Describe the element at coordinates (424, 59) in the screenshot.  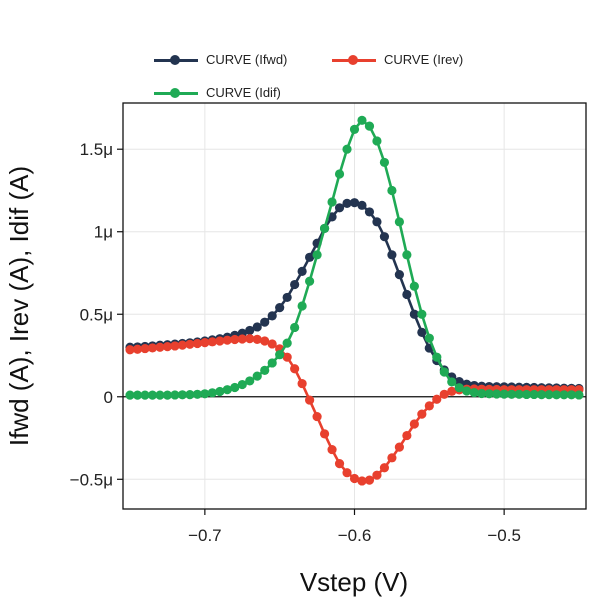
I see `legend-label-irev: CURVE (Irev)` at that location.